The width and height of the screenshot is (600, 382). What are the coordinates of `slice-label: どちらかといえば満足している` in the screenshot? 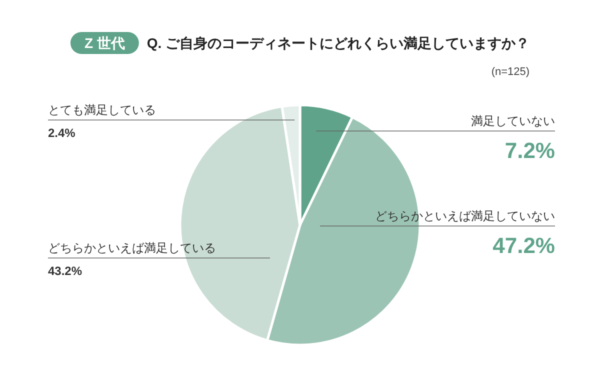 It's located at (132, 248).